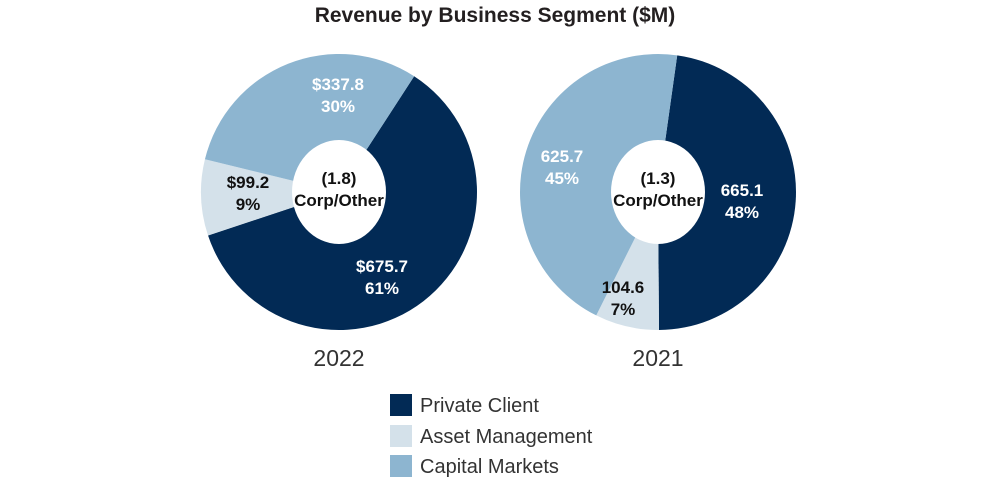 This screenshot has height=488, width=994. What do you see at coordinates (338, 106) in the screenshot?
I see `percent-label: 30%` at bounding box center [338, 106].